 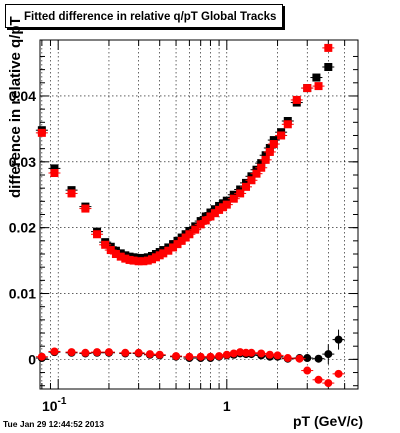 I want to click on timestamp: Tue Jan 29 12:44:52 2013, so click(x=53, y=424).